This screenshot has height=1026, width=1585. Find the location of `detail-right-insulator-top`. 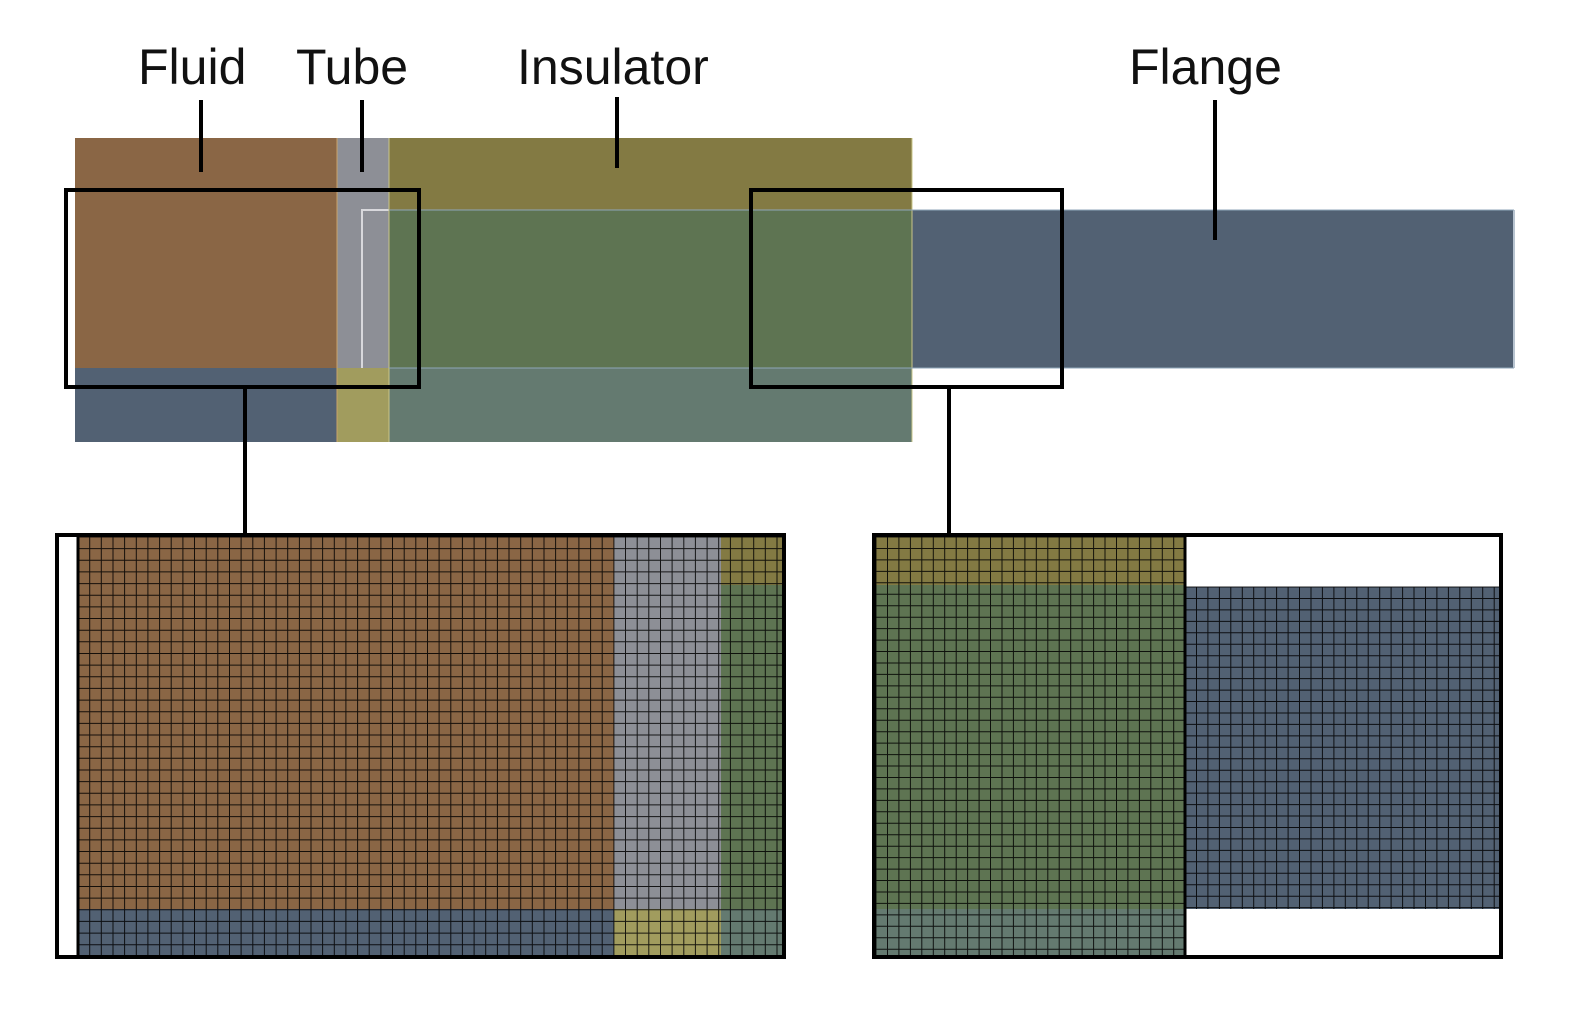

detail-right-insulator-top is located at coordinates (1030, 561).